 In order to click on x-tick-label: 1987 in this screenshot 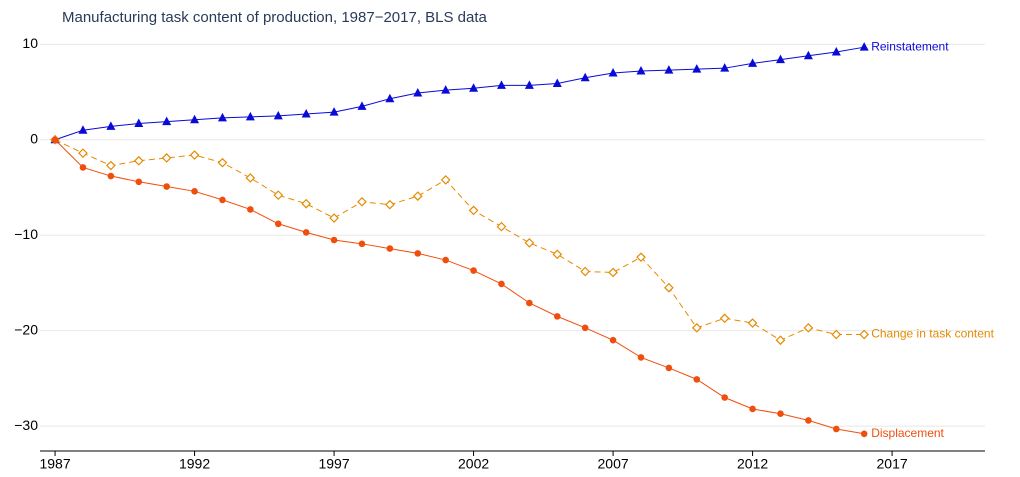, I will do `click(54, 464)`.